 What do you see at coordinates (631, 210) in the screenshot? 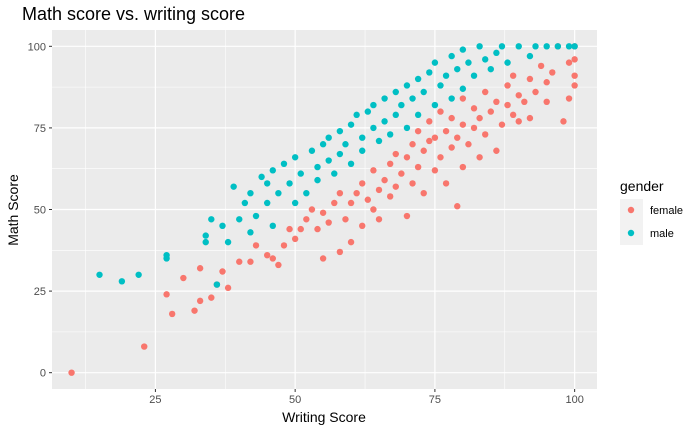
I see `legend-key-female` at bounding box center [631, 210].